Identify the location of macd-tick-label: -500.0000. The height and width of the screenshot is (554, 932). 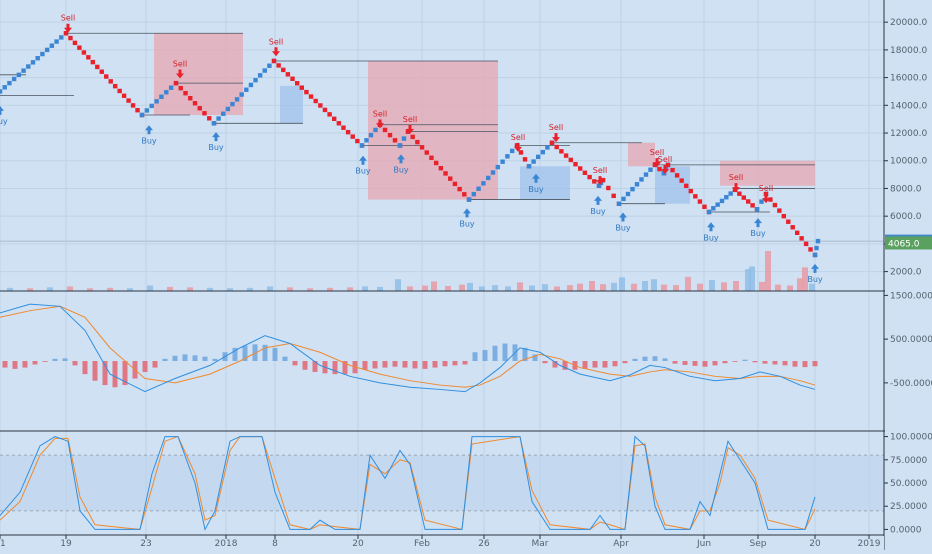
(911, 384).